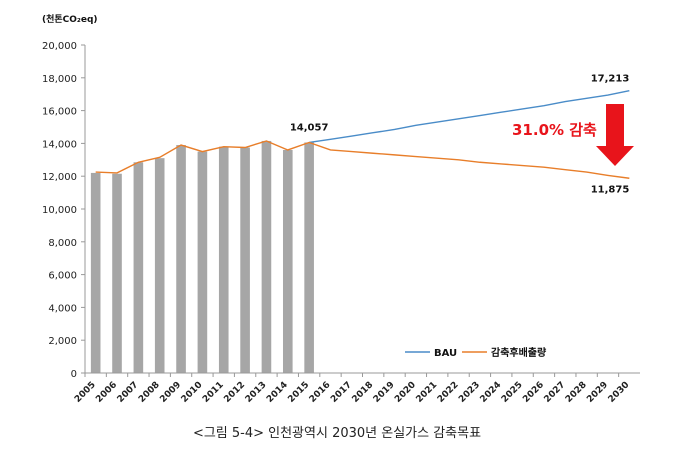  What do you see at coordinates (615, 135) in the screenshot?
I see `down-arrow-icon` at bounding box center [615, 135].